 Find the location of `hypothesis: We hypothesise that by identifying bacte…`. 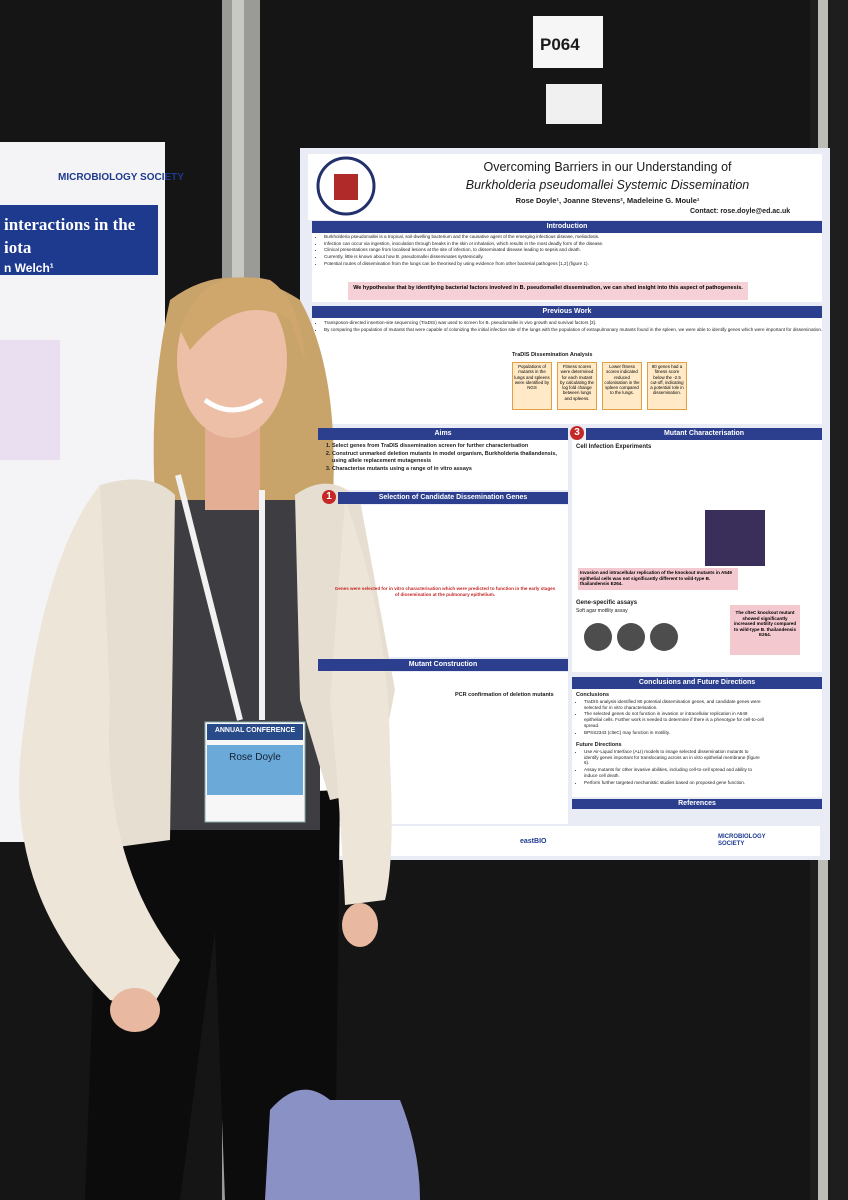

hypothesis: We hypothesise that by identifying bacte… is located at coordinates (548, 288).